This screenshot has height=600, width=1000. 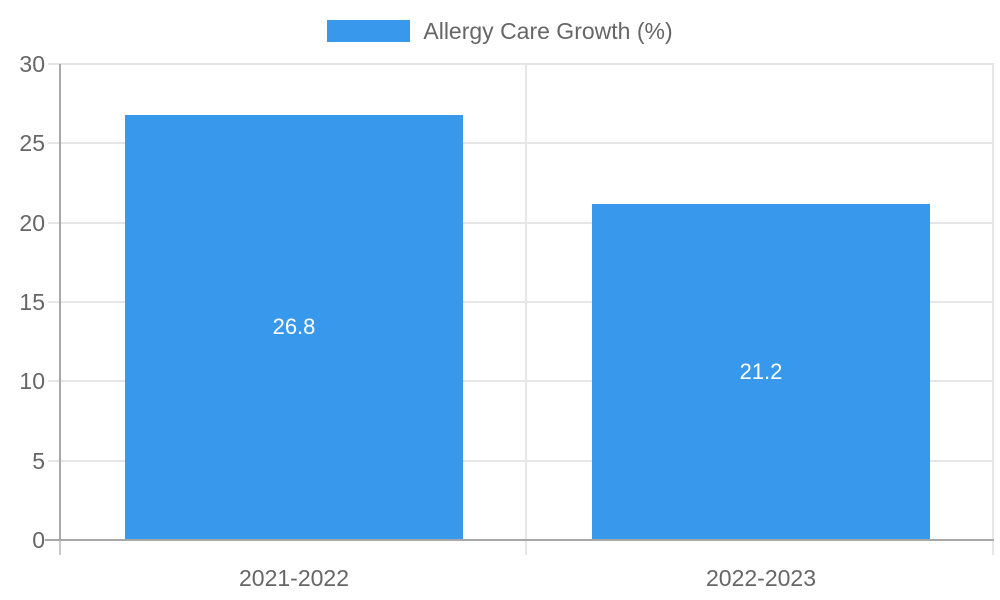 What do you see at coordinates (548, 31) in the screenshot?
I see `legend-label: Allergy Care Growth (%)` at bounding box center [548, 31].